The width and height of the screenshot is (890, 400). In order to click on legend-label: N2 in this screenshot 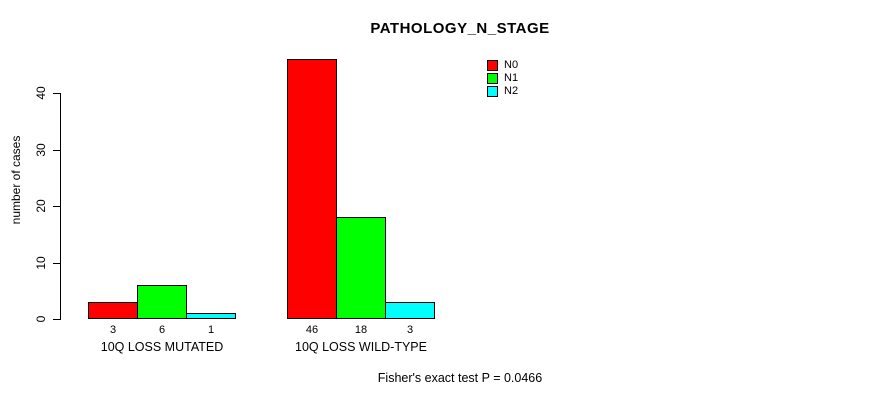, I will do `click(511, 91)`.